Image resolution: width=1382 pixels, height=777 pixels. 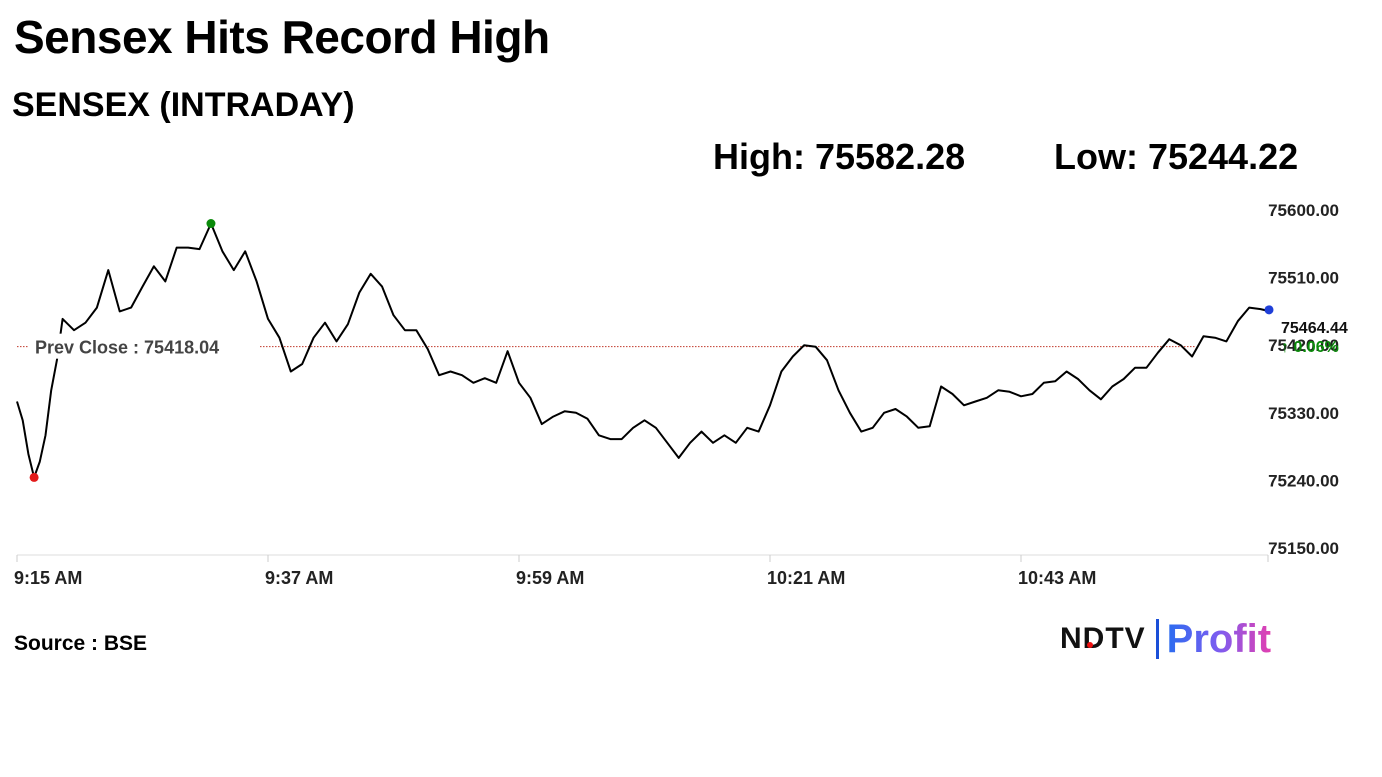 I want to click on low-value: Low: 75244.22, so click(x=1176, y=156).